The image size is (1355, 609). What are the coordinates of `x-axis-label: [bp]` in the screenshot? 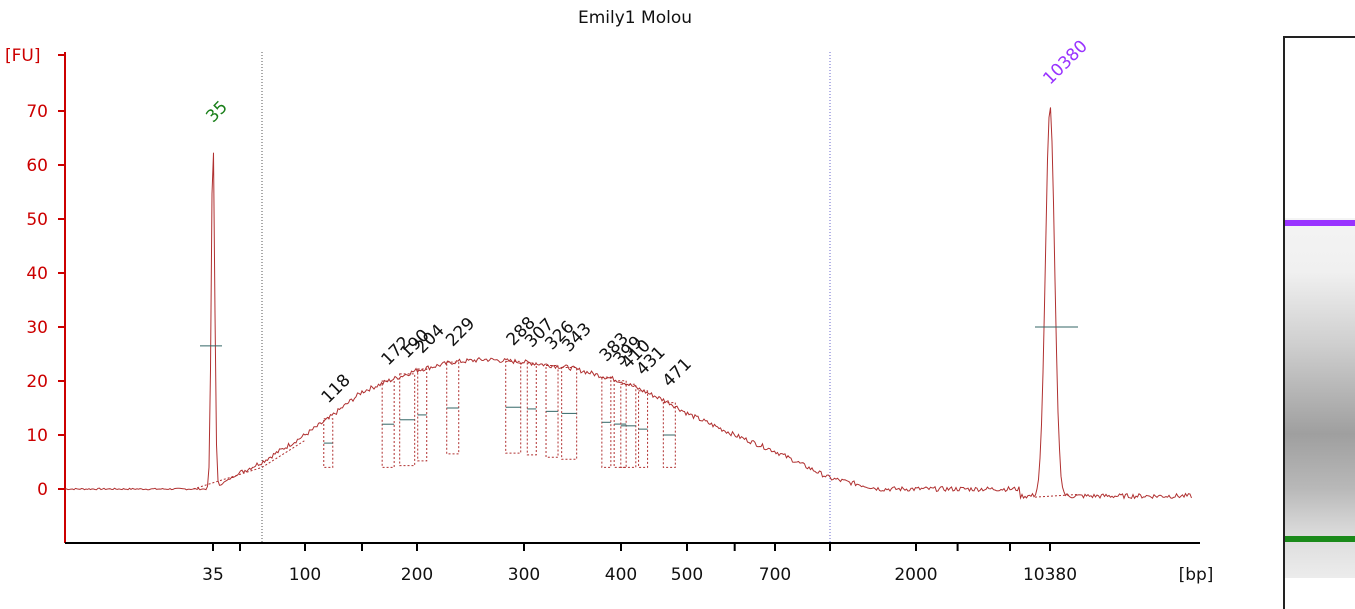 It's located at (1196, 575).